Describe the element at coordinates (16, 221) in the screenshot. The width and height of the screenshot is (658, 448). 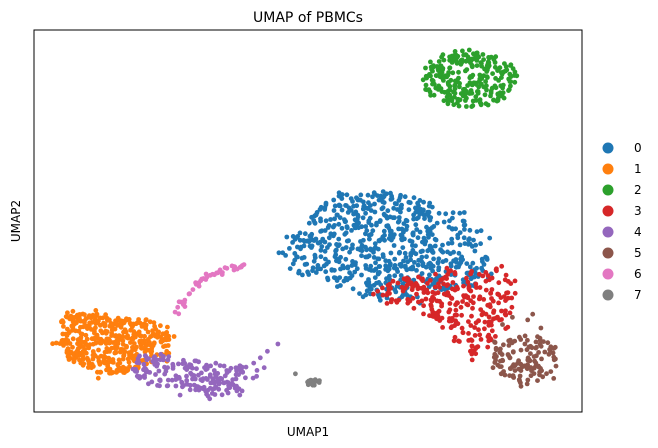
I see `y-axis-label: UMAP2` at that location.